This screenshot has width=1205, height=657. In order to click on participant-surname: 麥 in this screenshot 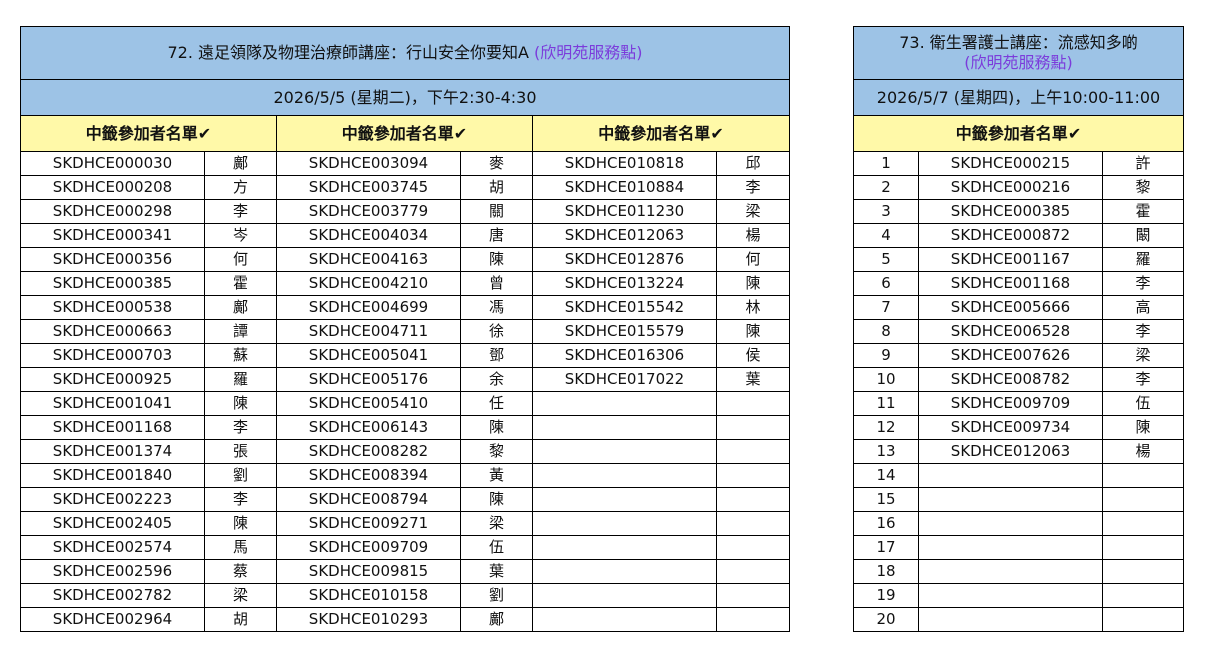, I will do `click(496, 163)`.